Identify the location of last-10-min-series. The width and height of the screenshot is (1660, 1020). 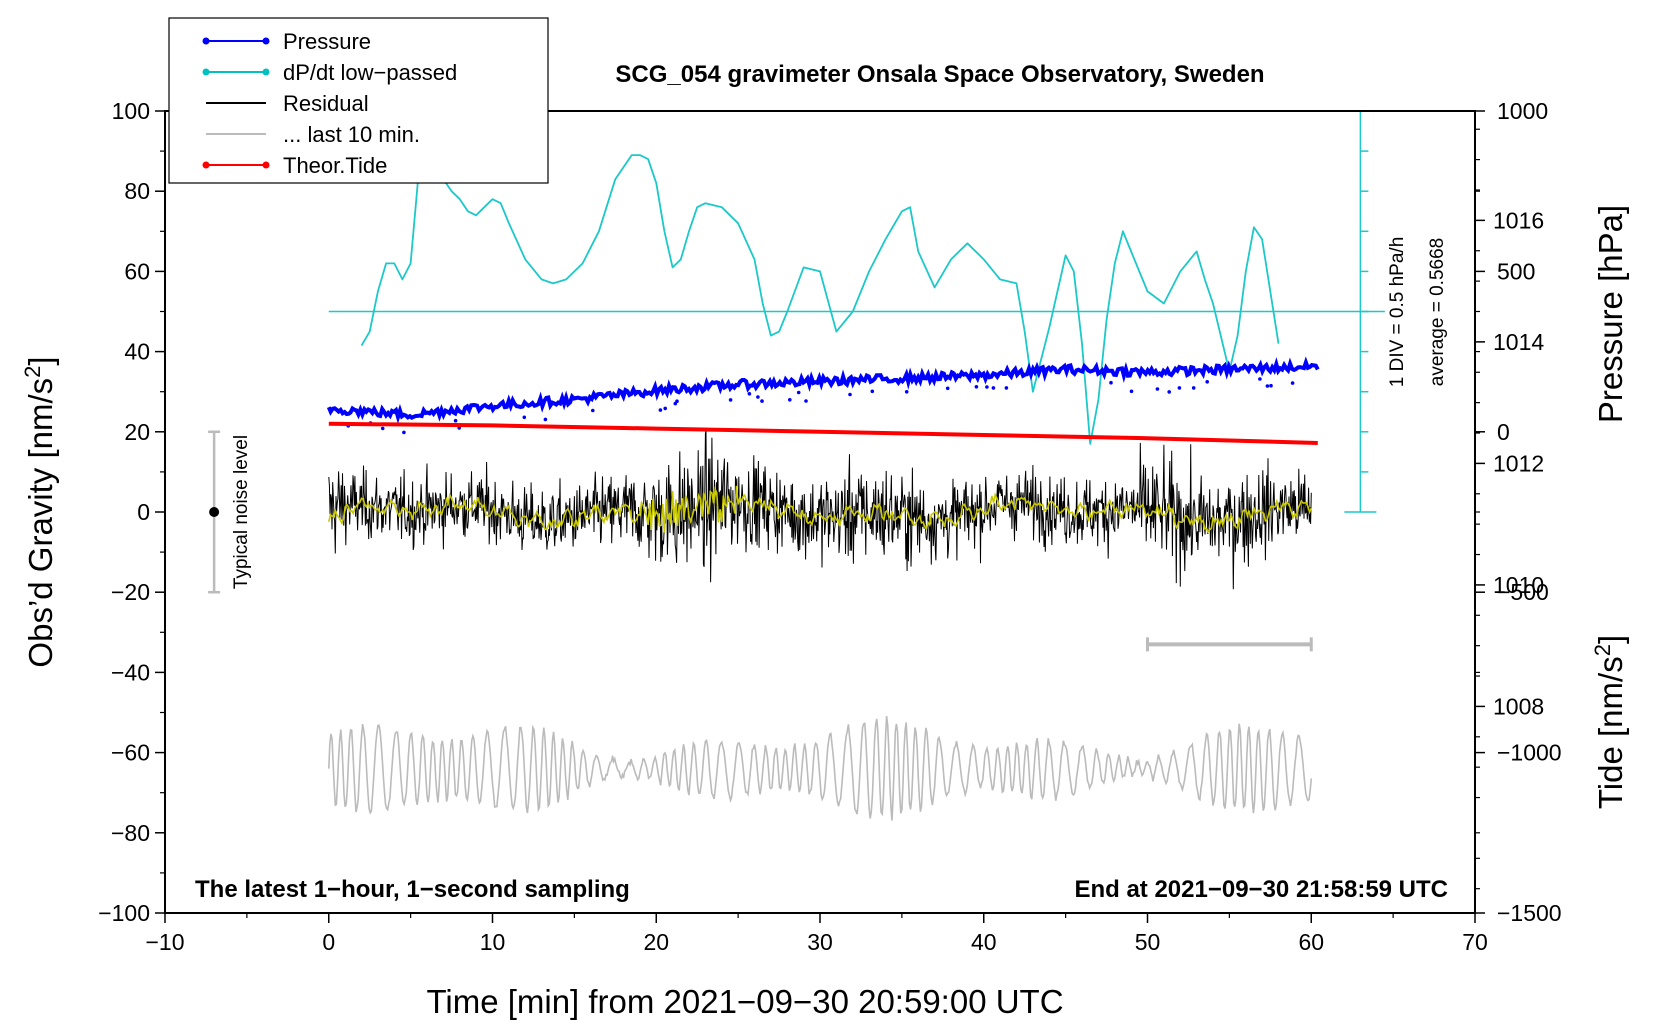
(820, 768).